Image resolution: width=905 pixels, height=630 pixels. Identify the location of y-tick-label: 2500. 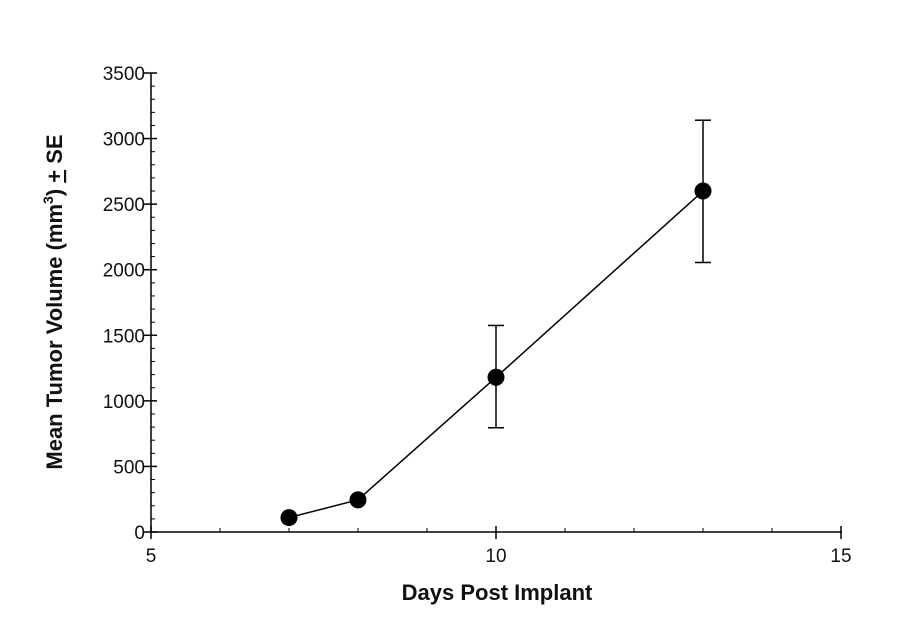
(124, 205).